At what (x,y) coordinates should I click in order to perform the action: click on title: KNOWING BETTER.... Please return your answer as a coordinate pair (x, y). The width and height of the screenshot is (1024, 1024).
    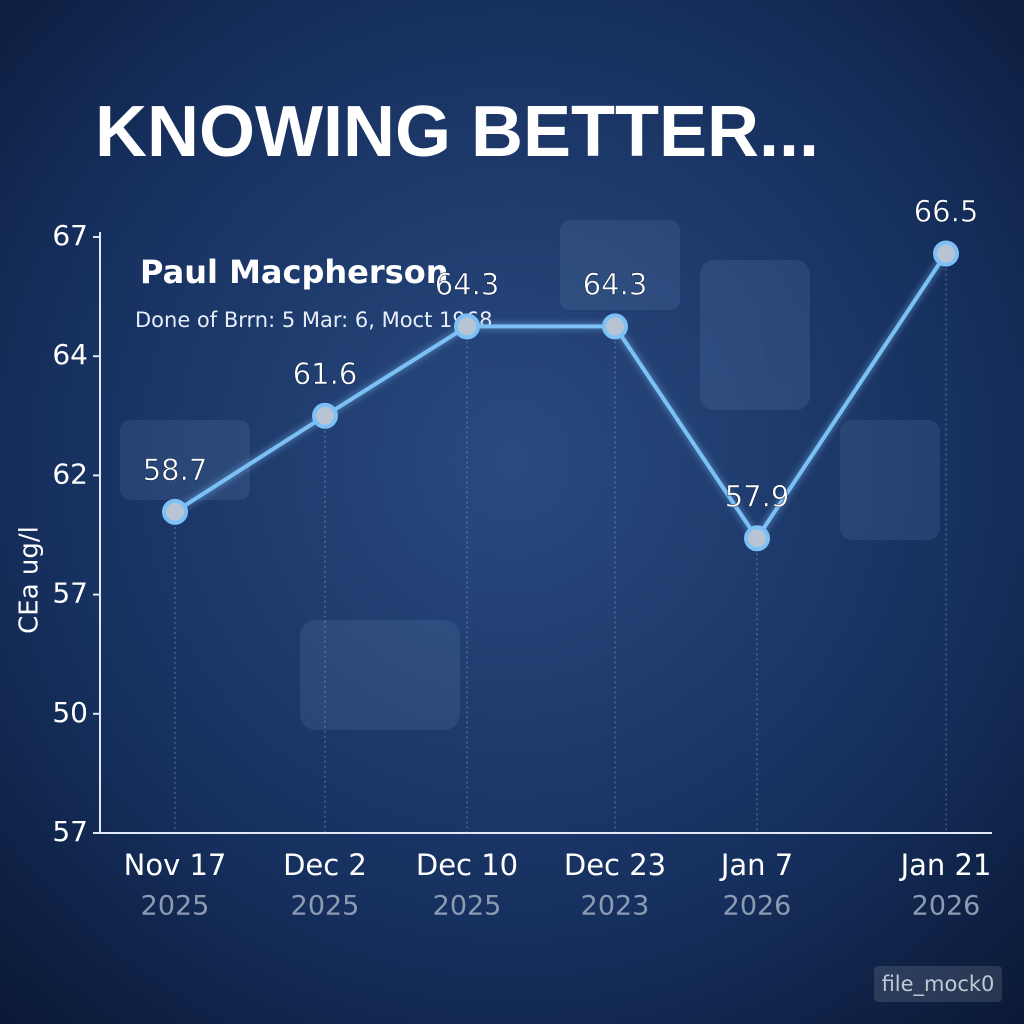
    Looking at the image, I should click on (457, 132).